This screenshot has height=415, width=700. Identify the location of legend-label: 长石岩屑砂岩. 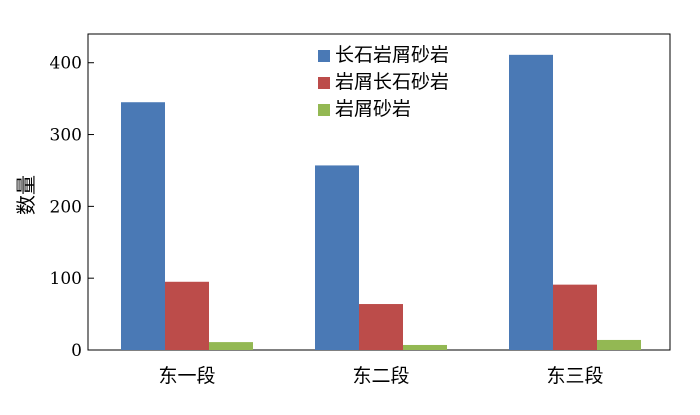
(392, 55).